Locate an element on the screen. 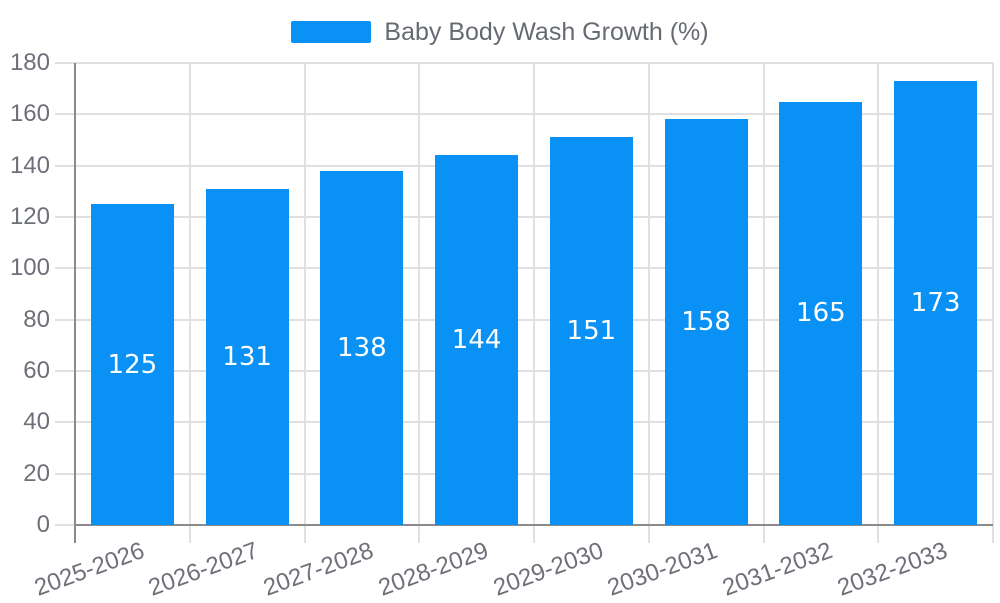  bar-2032-2033 is located at coordinates (936, 302).